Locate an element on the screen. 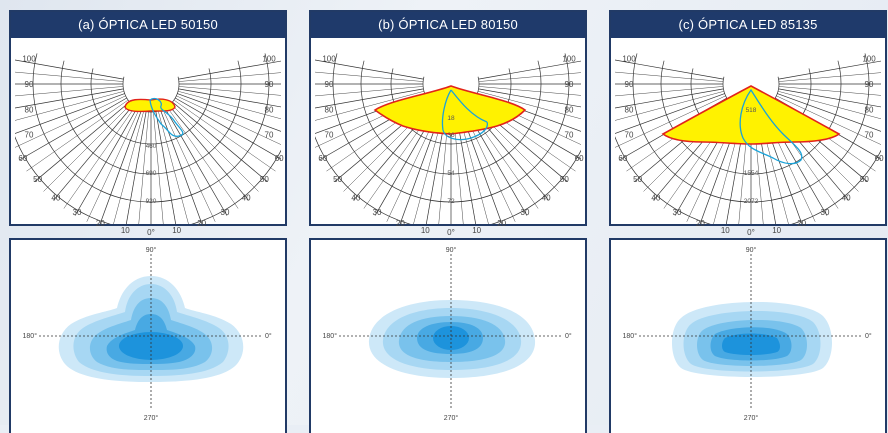 The width and height of the screenshot is (888, 433). contour-b-right-label: 0° is located at coordinates (568, 336).